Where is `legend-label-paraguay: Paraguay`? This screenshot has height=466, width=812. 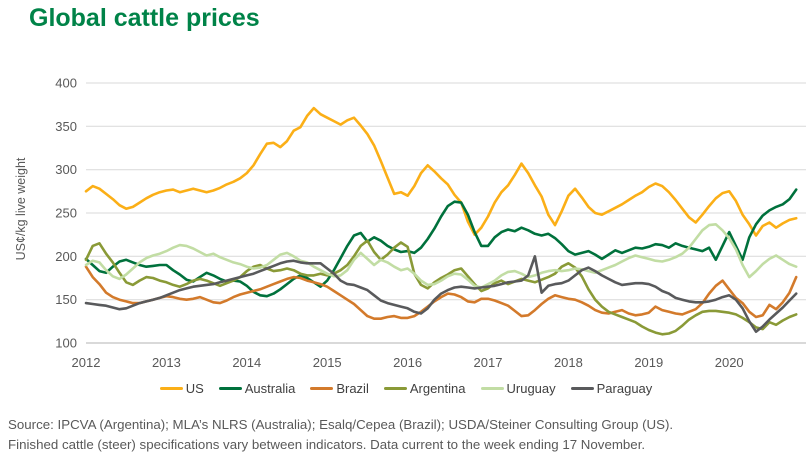 legend-label-paraguay: Paraguay is located at coordinates (624, 388).